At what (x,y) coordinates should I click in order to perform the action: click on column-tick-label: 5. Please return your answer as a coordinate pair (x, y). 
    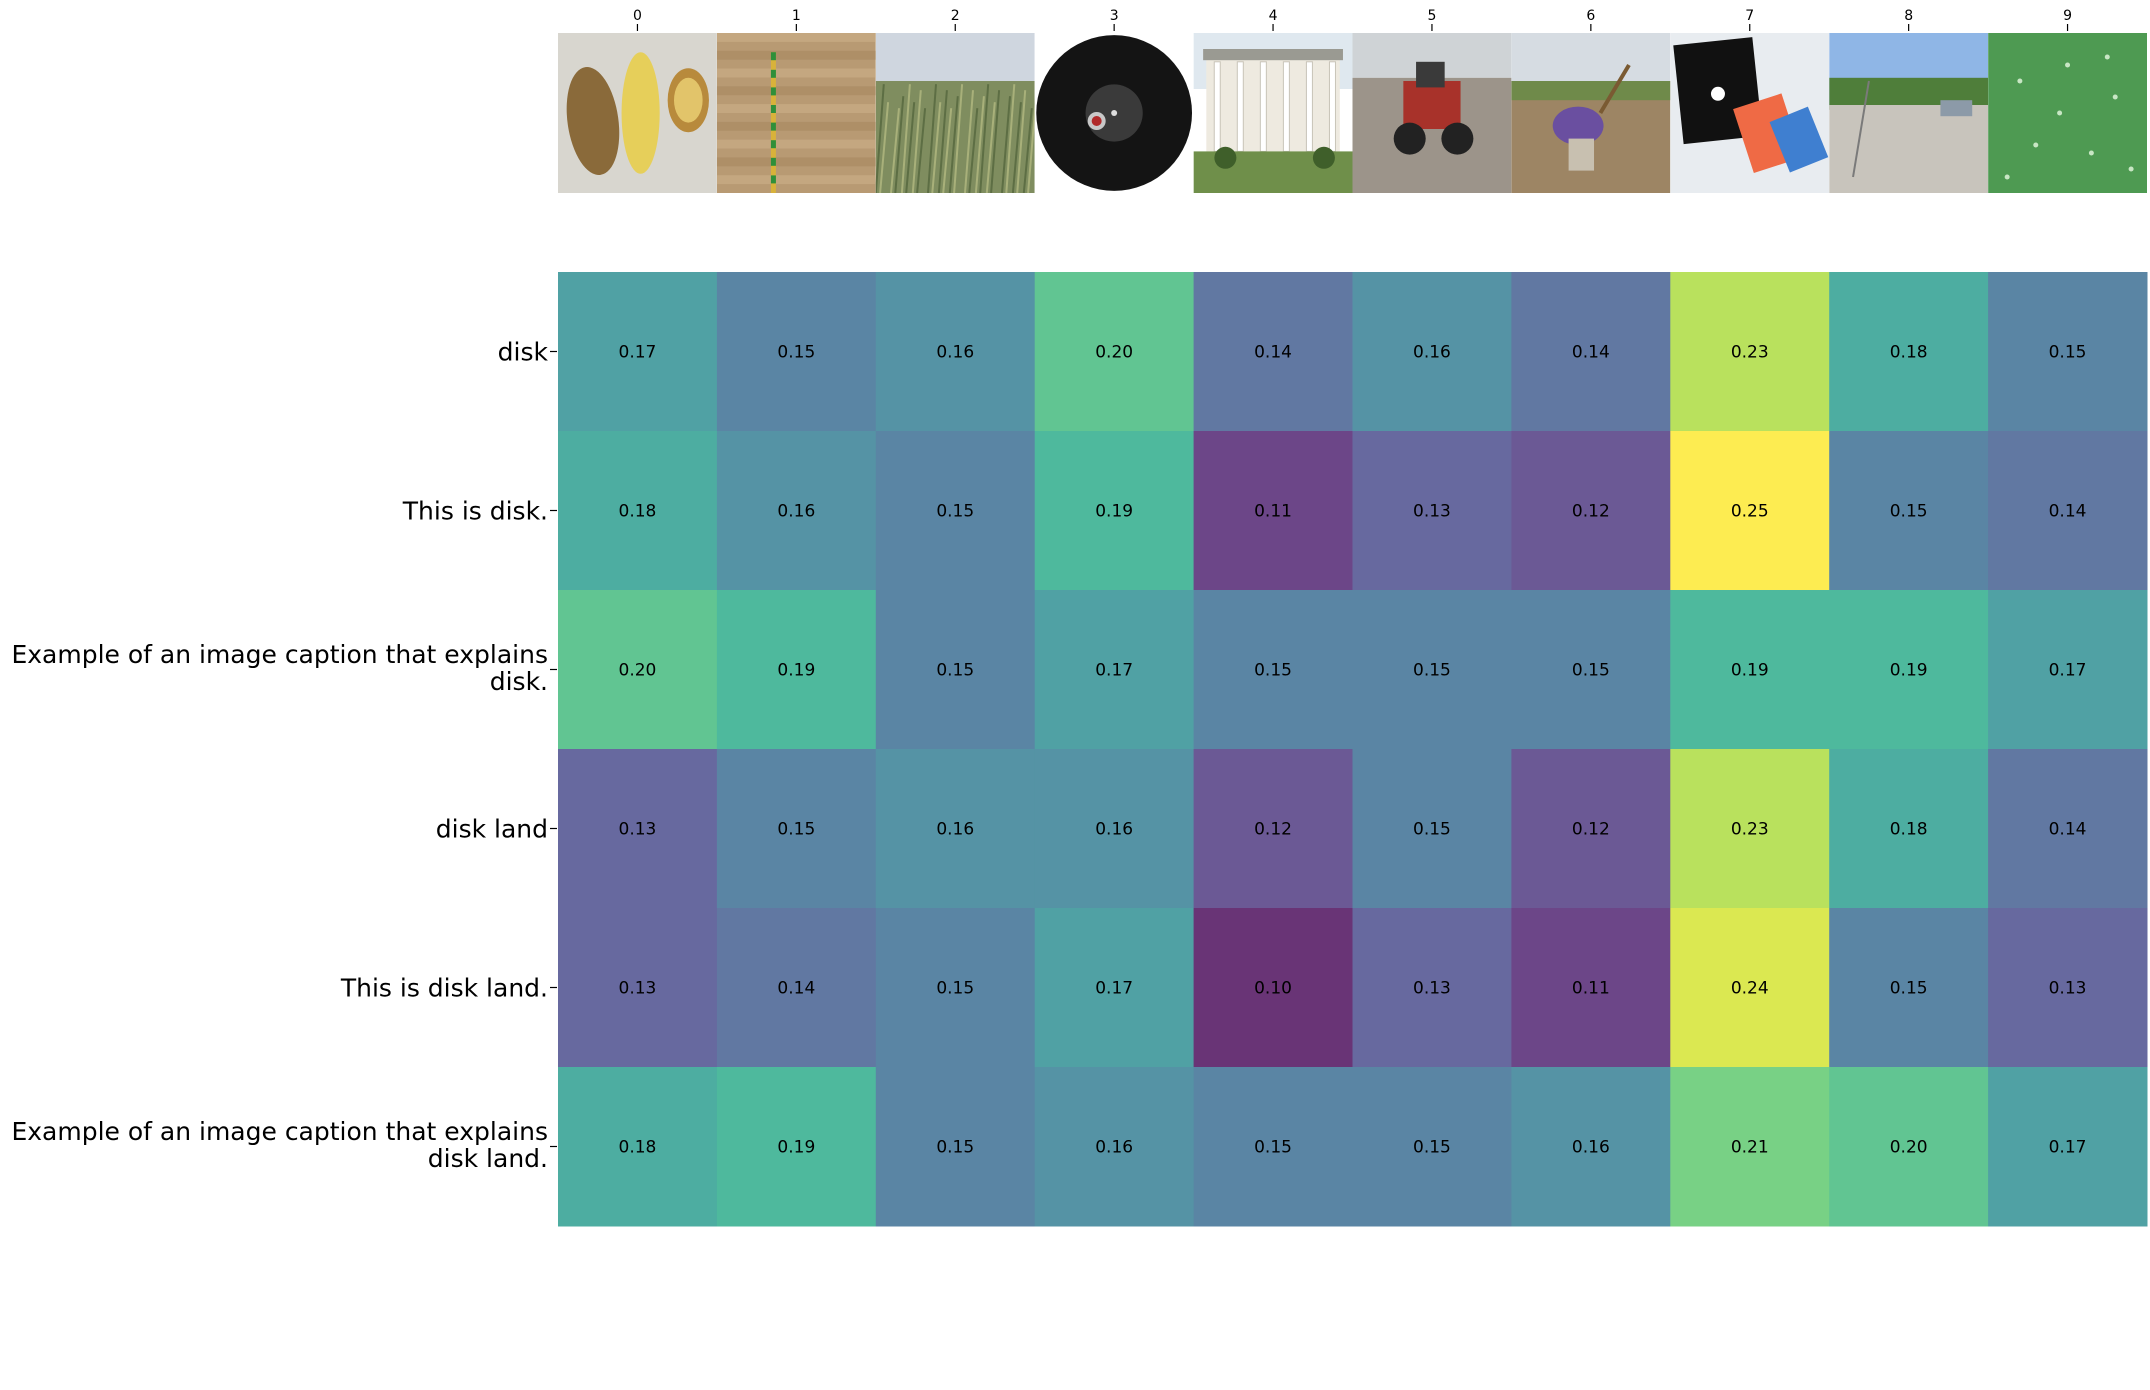
    Looking at the image, I should click on (1431, 16).